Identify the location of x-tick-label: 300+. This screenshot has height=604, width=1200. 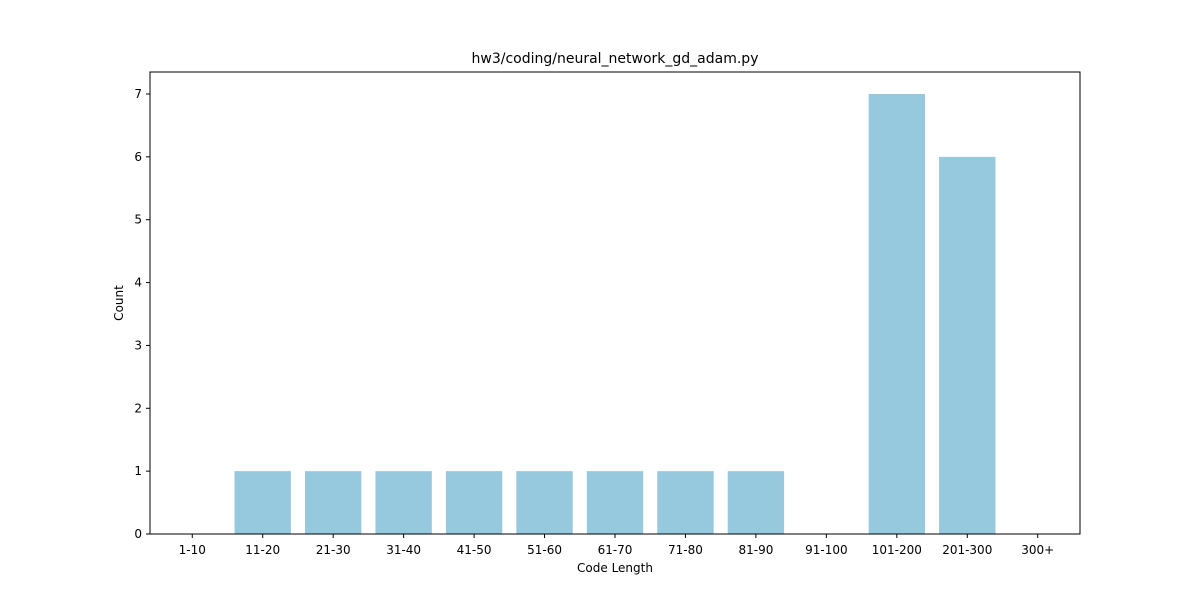
(1037, 550).